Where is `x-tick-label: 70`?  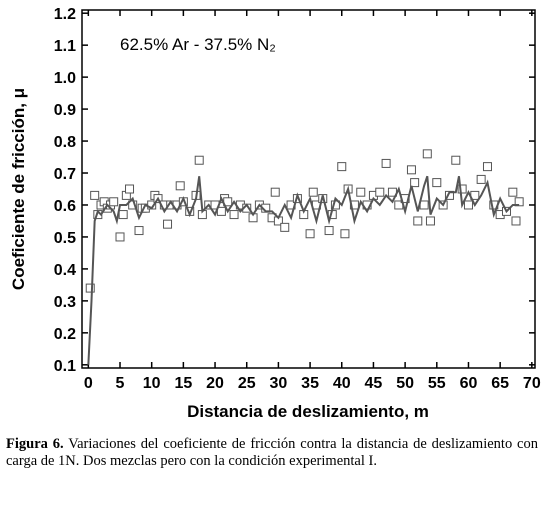 x-tick-label: 70 is located at coordinates (532, 383).